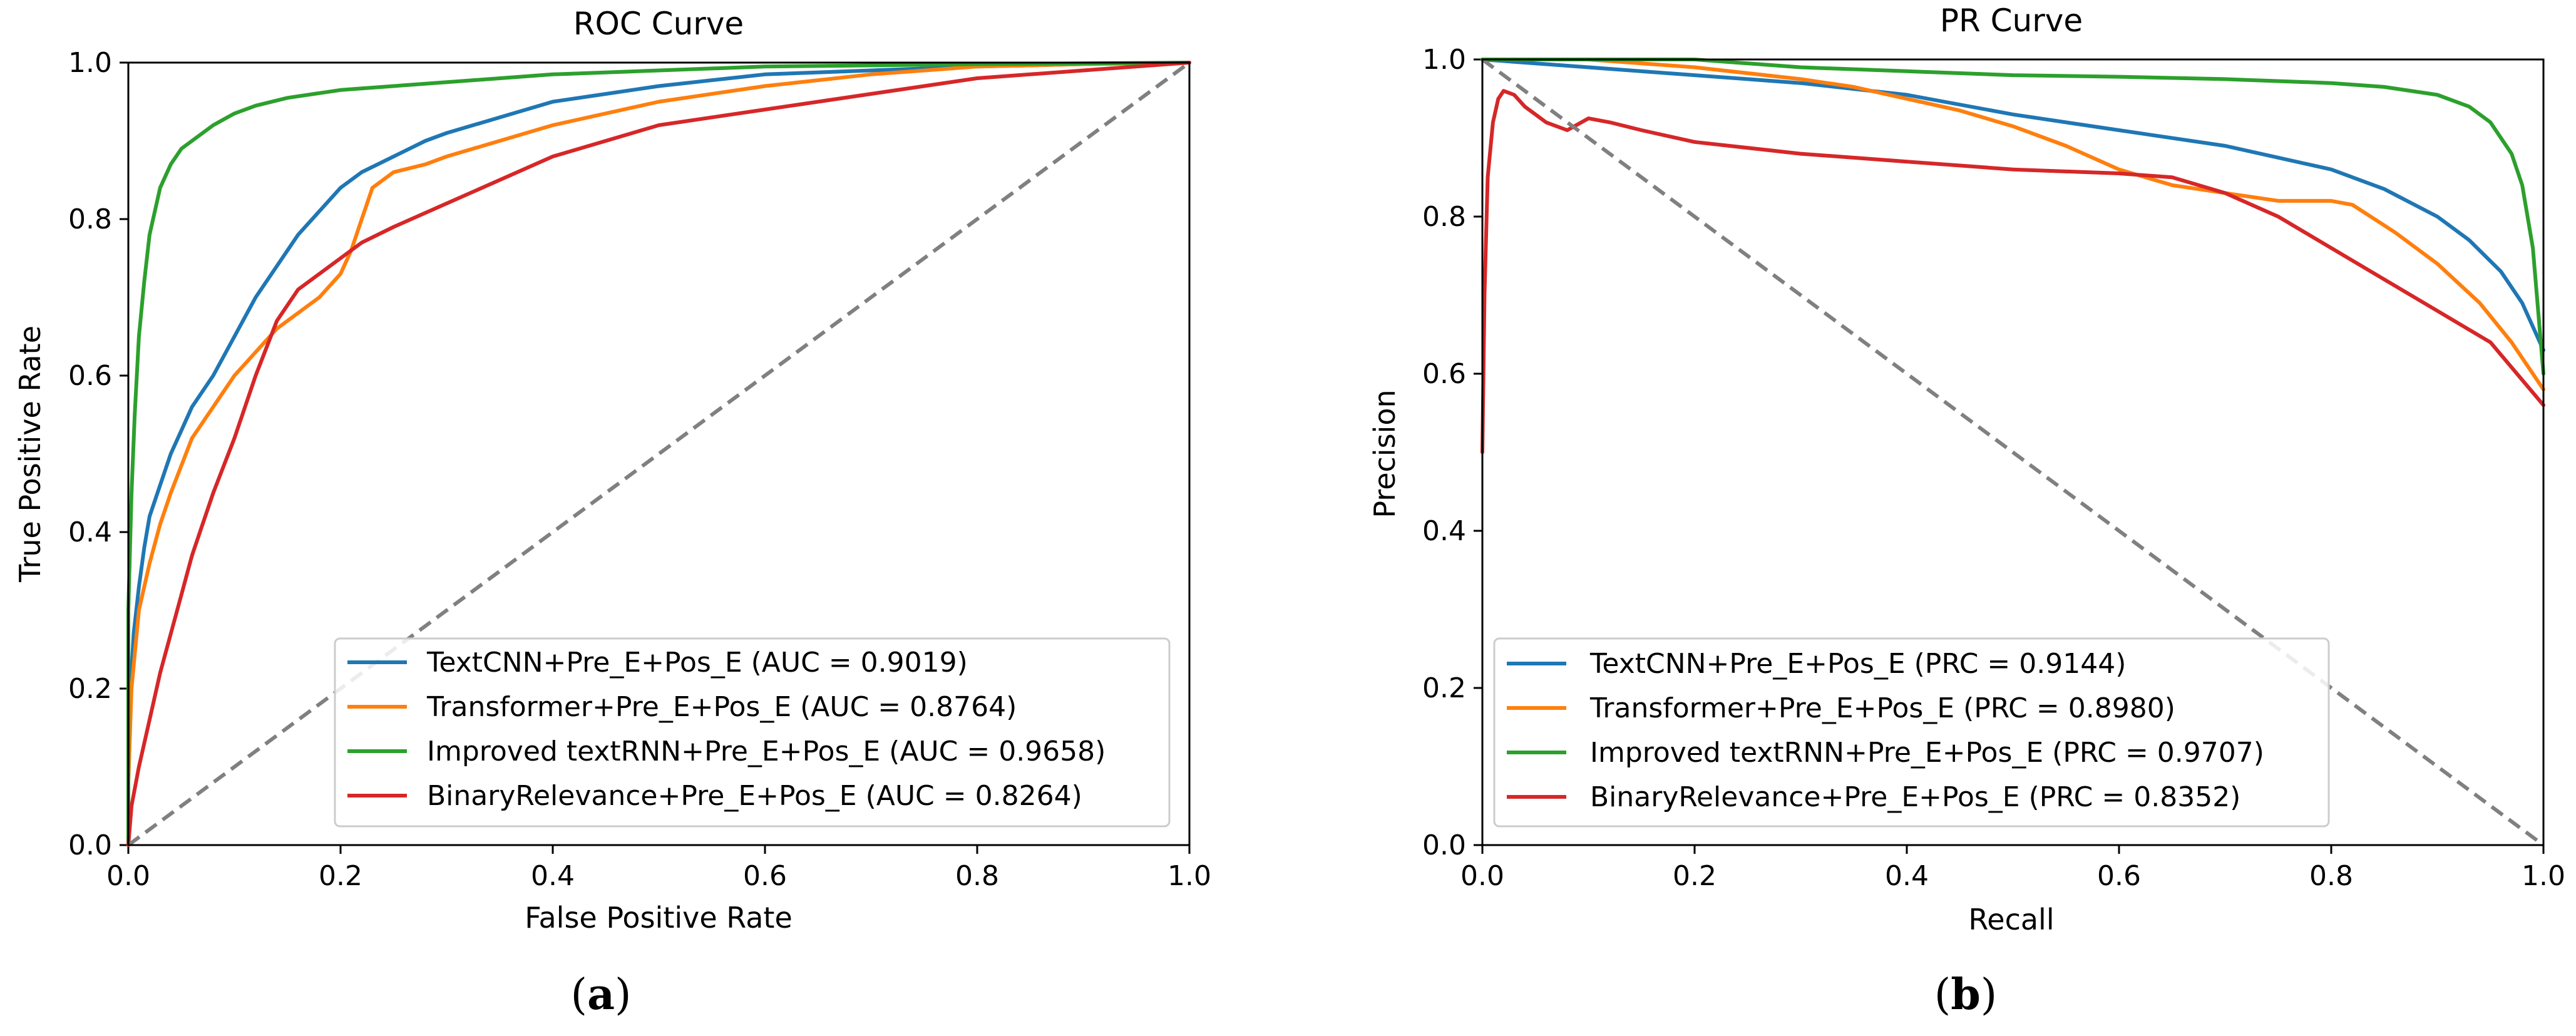 Image resolution: width=2576 pixels, height=1036 pixels. I want to click on pr-x-tick-label: 0.6, so click(2119, 876).